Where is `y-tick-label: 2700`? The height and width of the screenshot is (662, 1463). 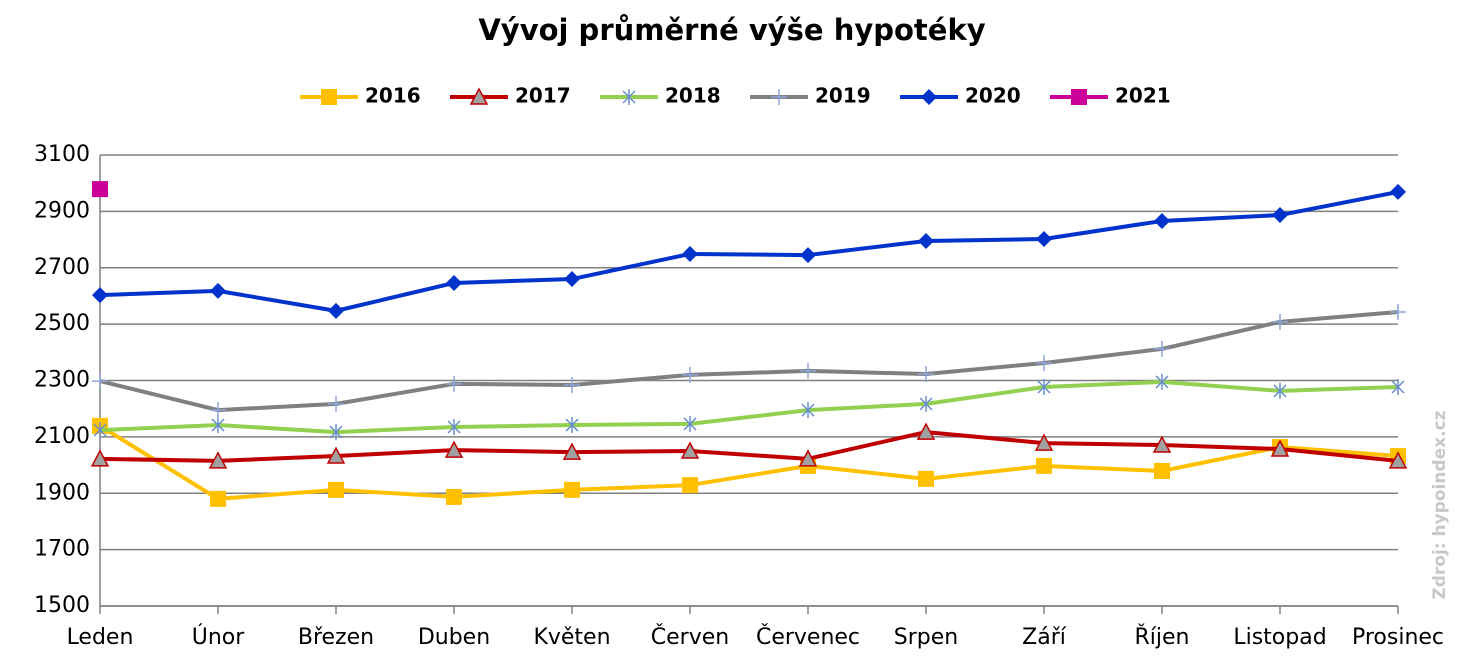
y-tick-label: 2700 is located at coordinates (62, 267).